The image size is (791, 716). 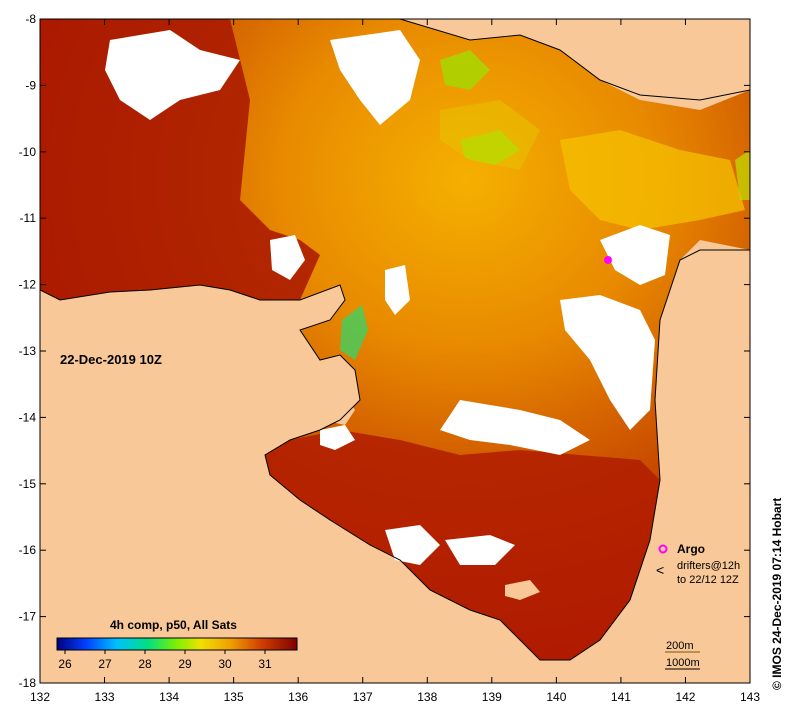 What do you see at coordinates (28, 617) in the screenshot?
I see `y-tick-label: -17` at bounding box center [28, 617].